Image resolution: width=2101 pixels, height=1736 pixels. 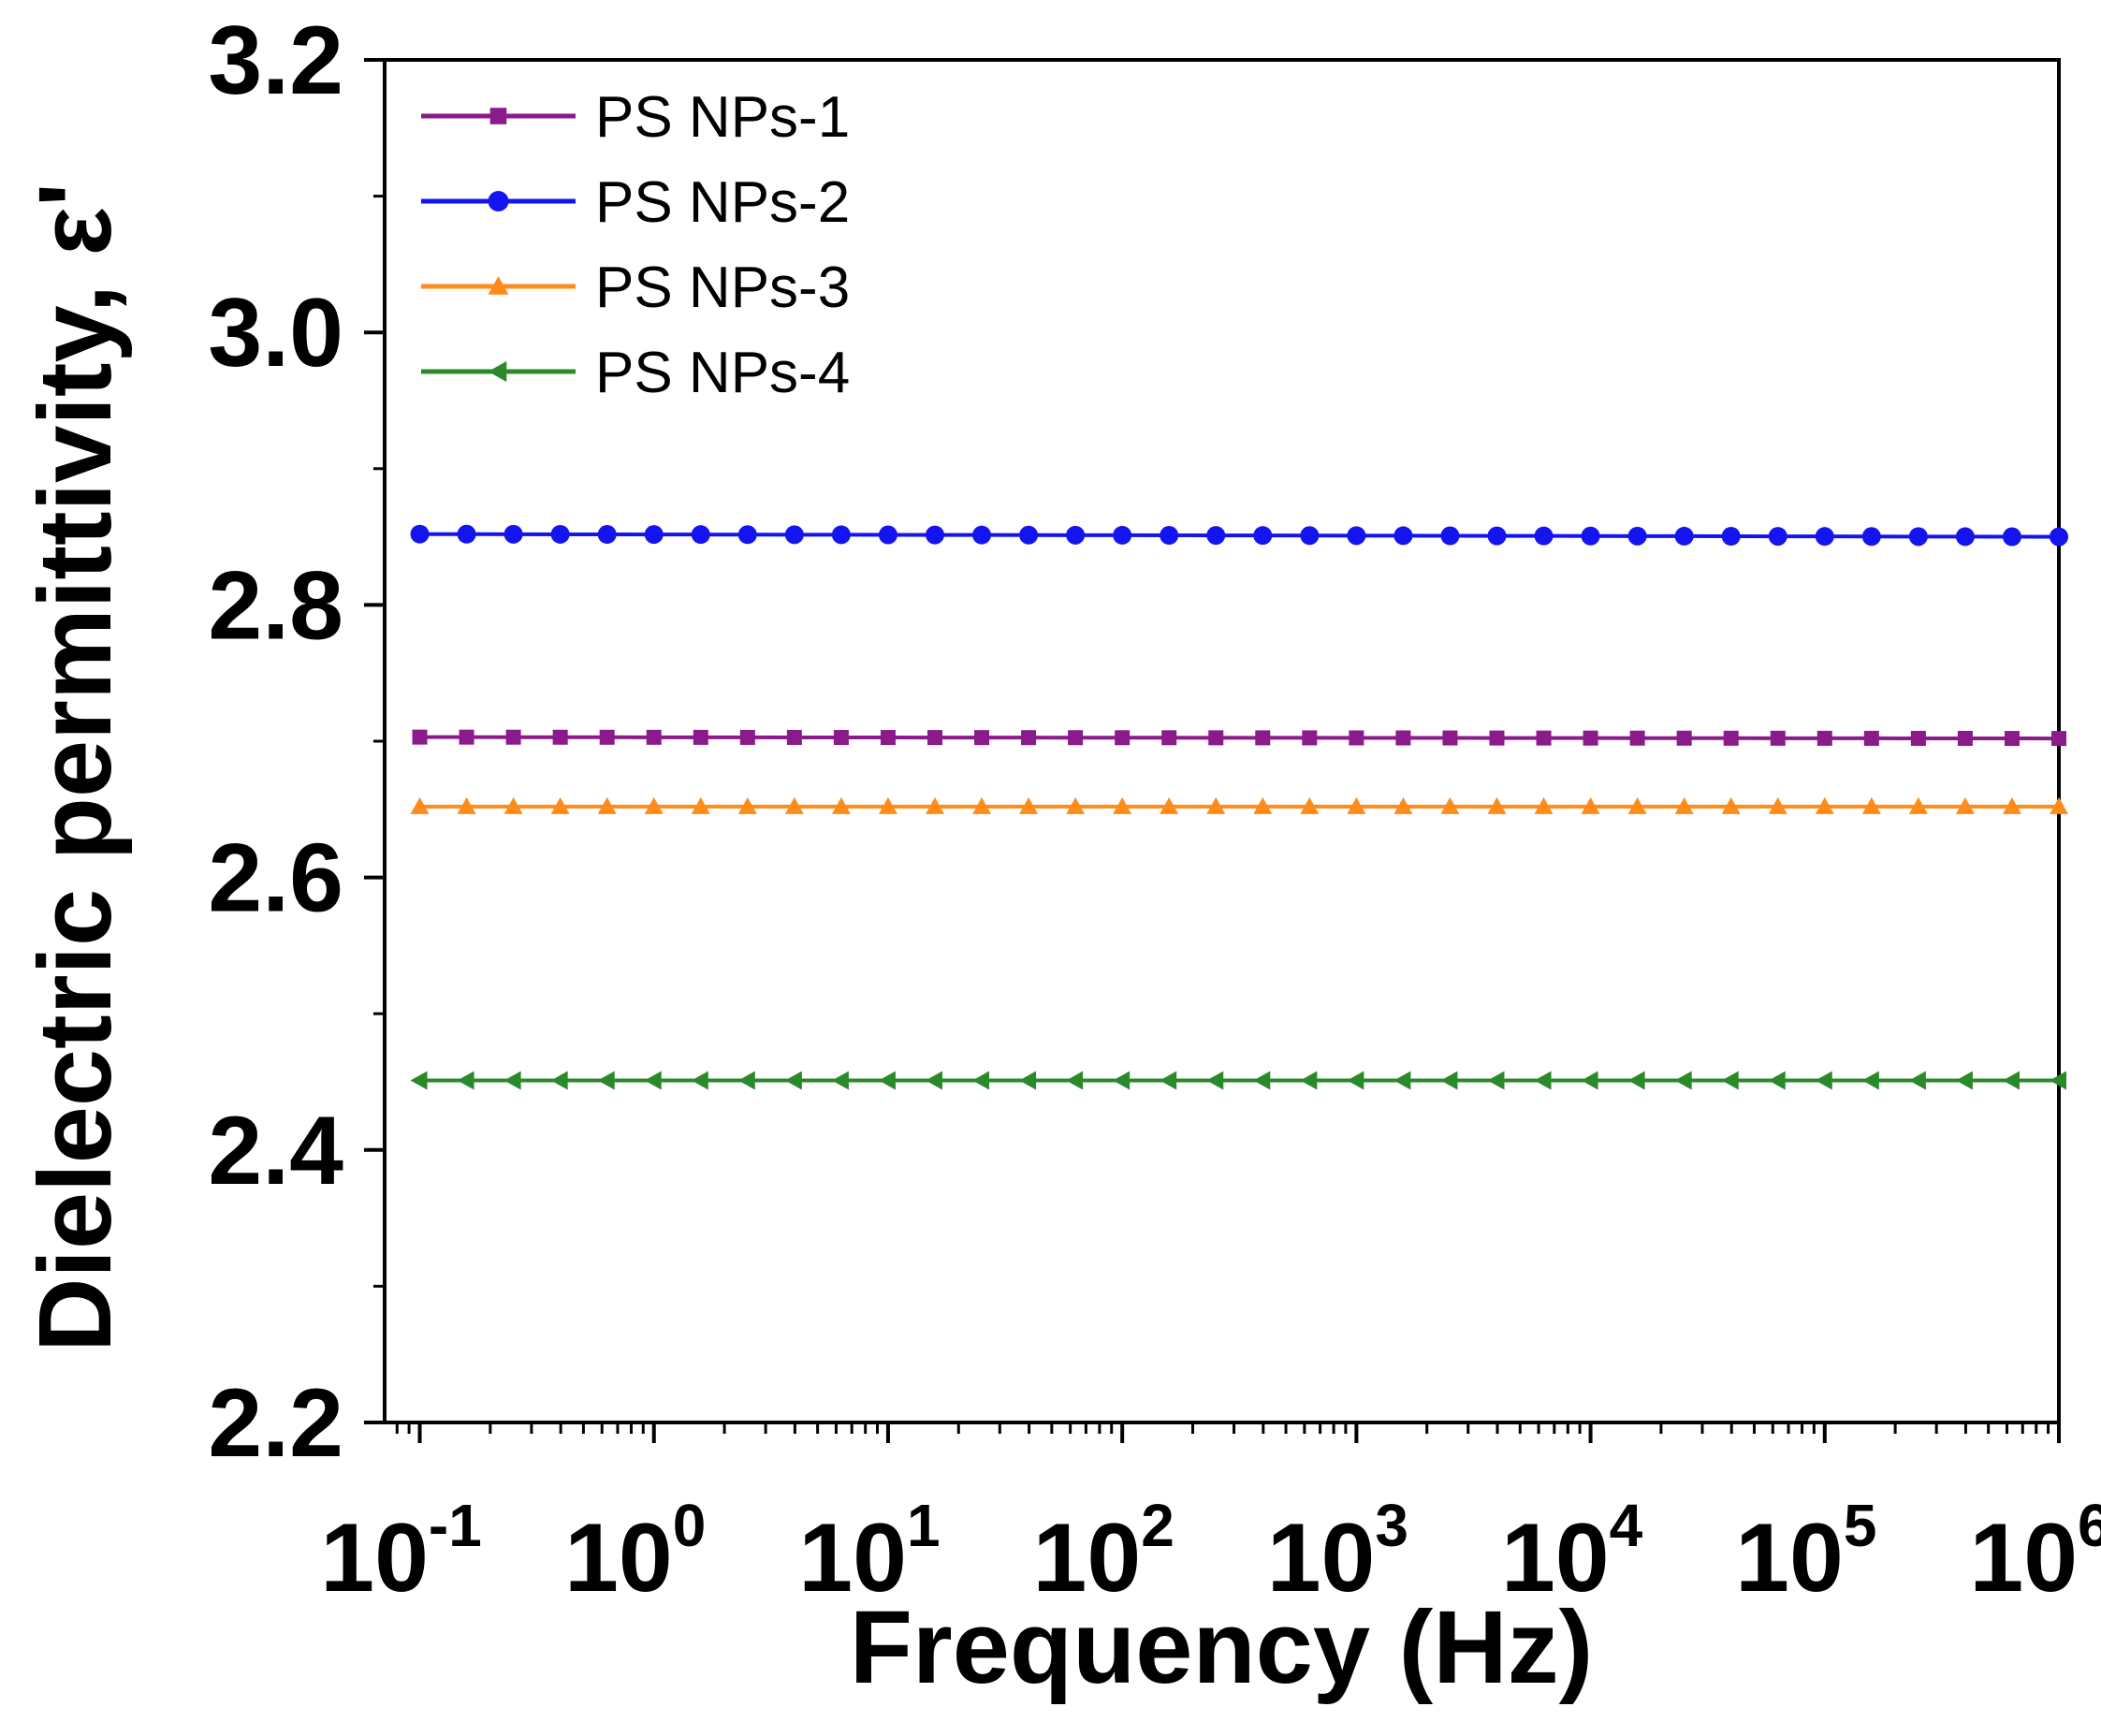 I want to click on legend-item: PS NPs-2, so click(x=635, y=203).